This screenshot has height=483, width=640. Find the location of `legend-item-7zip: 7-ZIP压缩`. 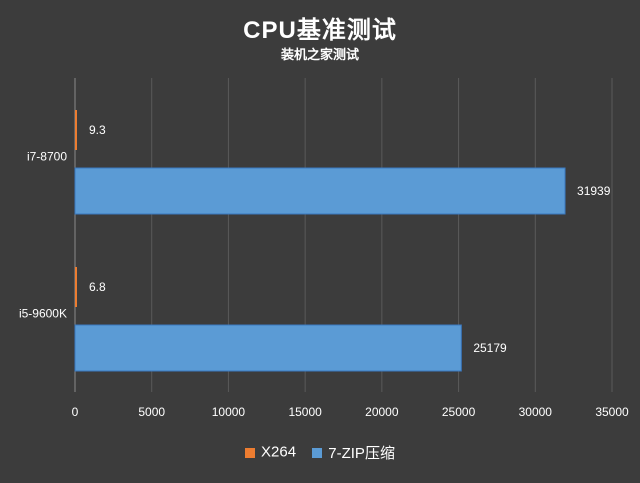

legend-item-7zip: 7-ZIP压缩 is located at coordinates (353, 452).